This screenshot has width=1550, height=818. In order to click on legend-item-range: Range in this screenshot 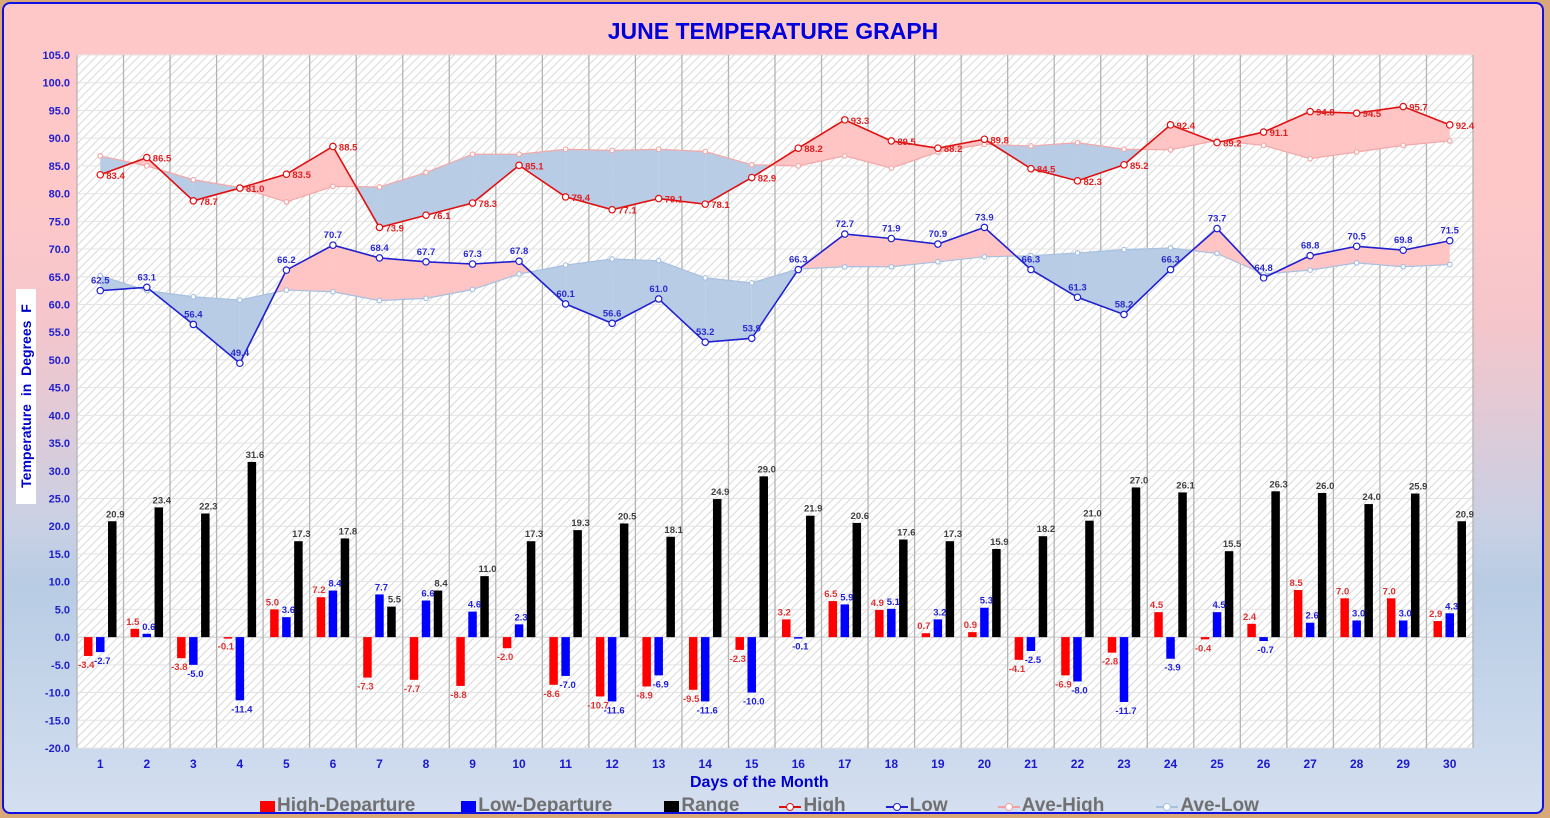, I will do `click(701, 803)`.